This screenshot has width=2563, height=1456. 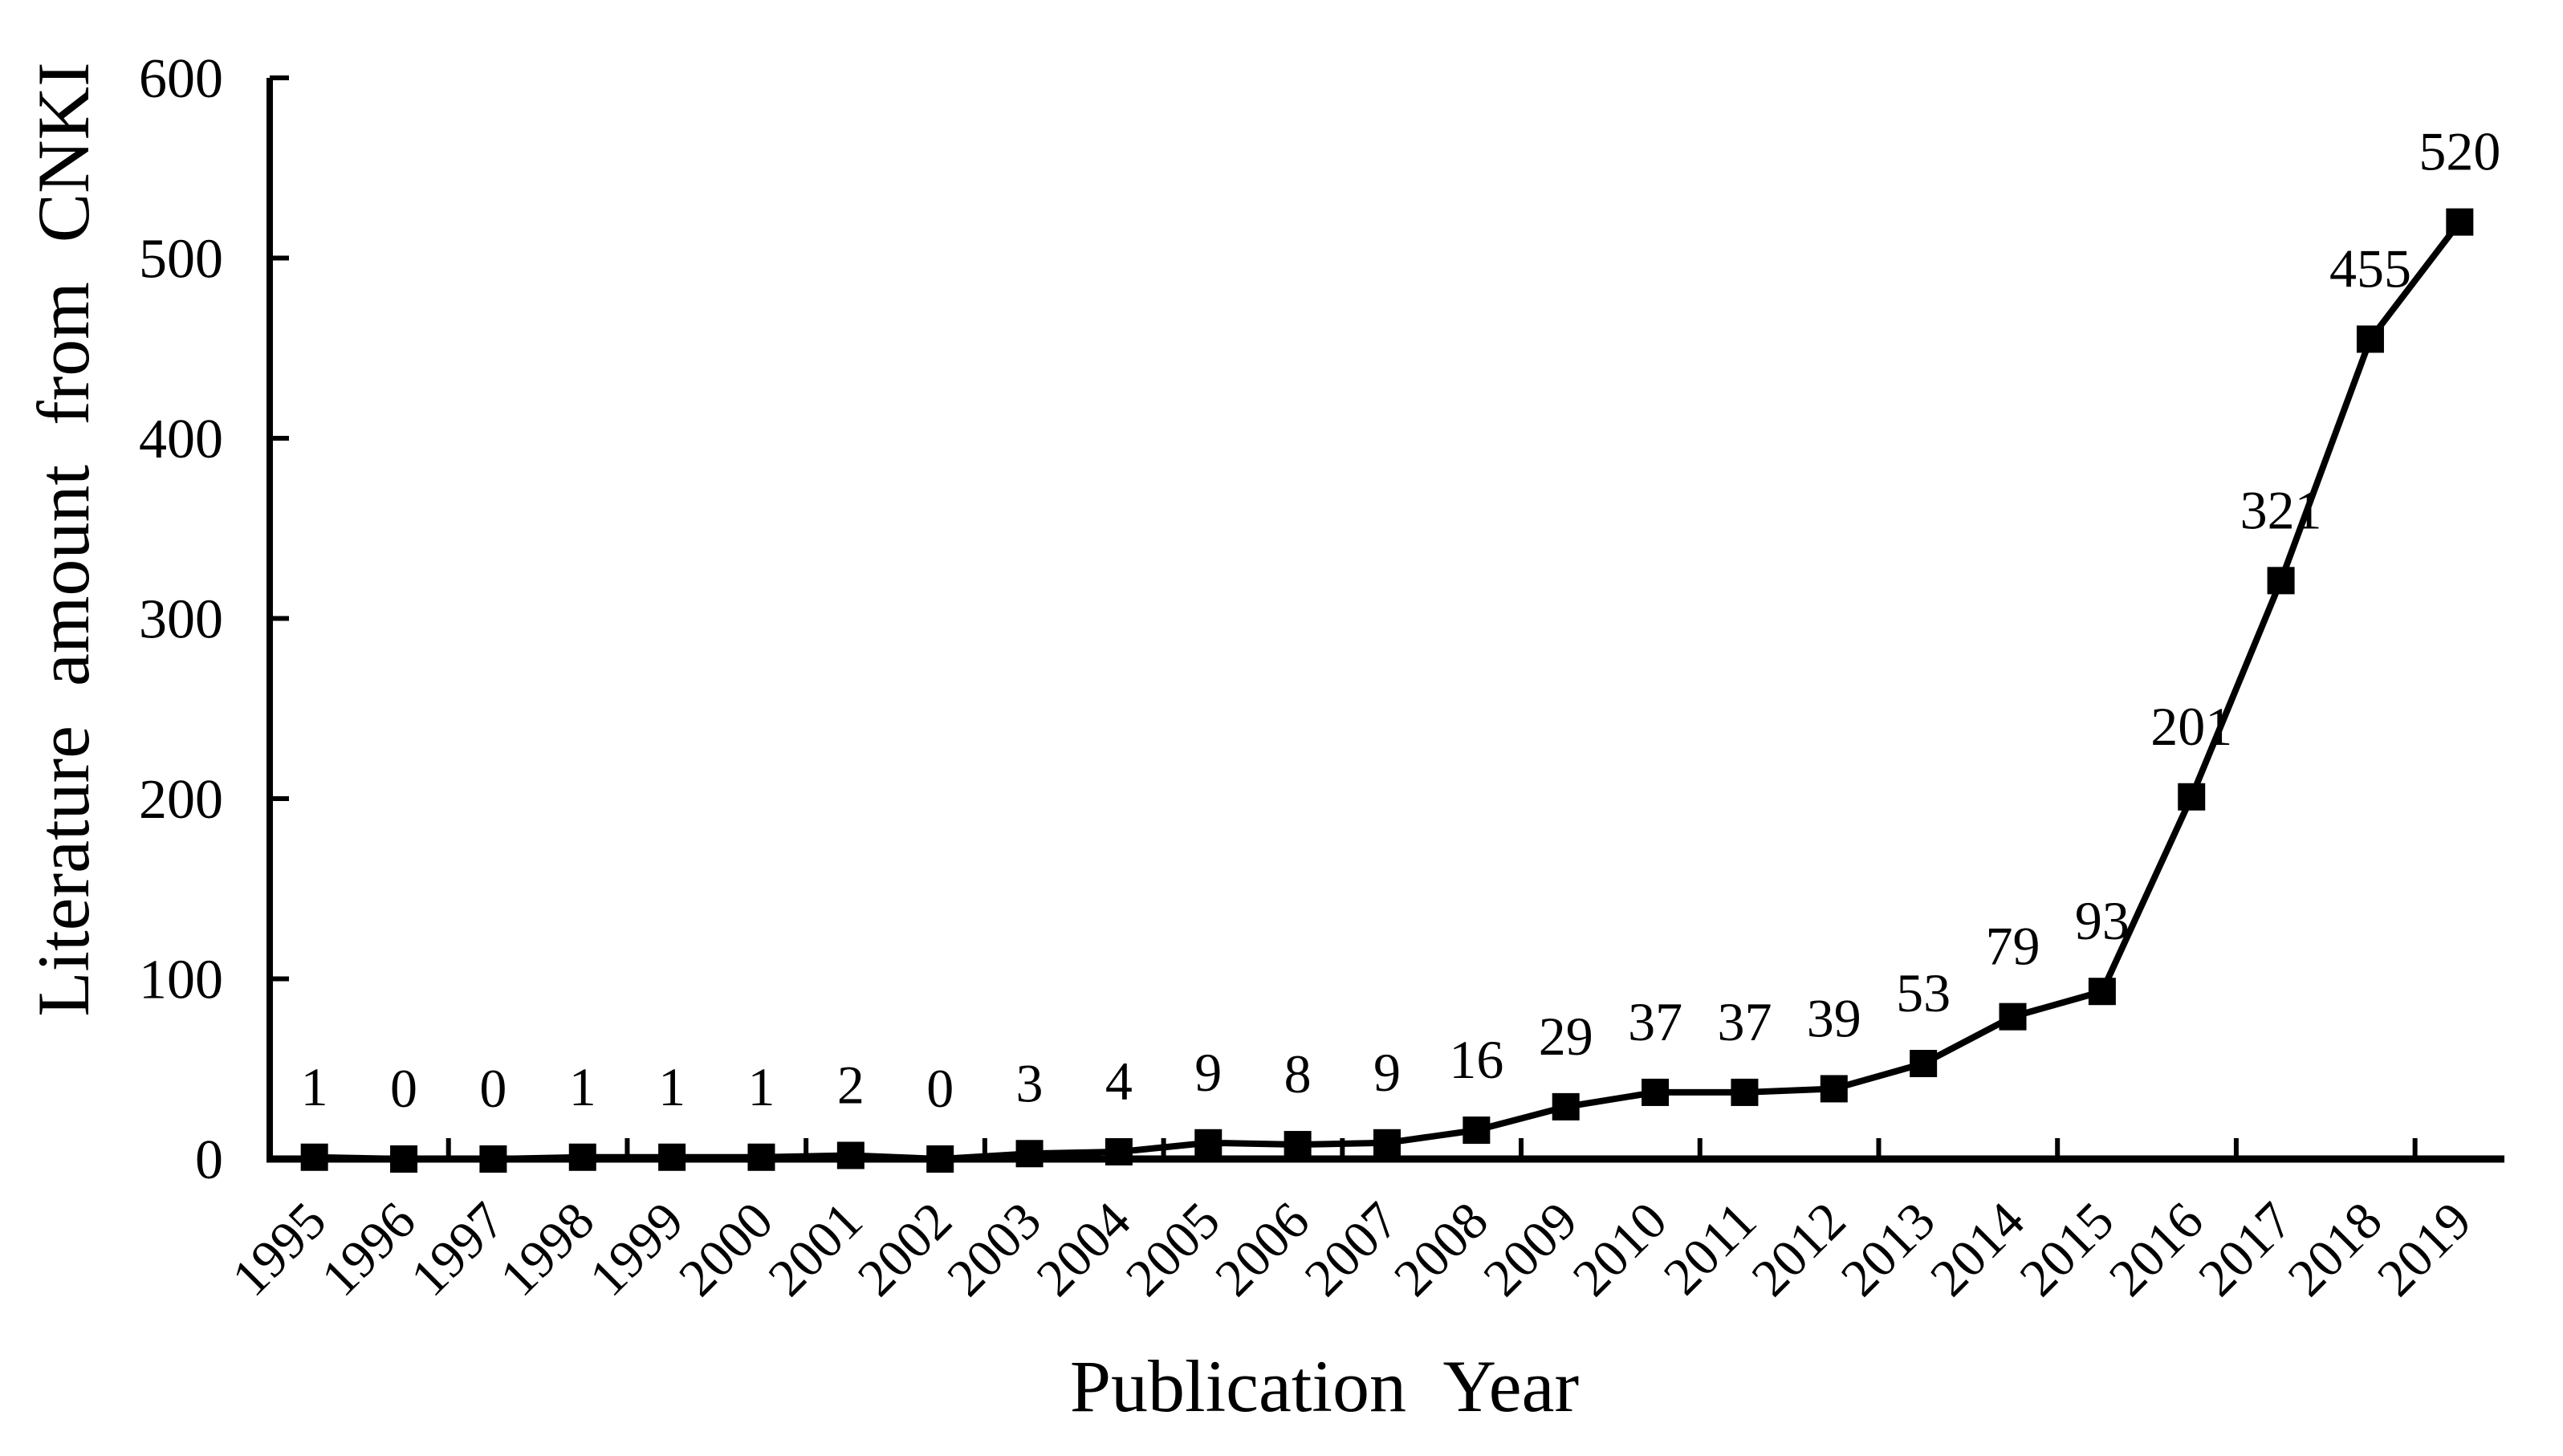 I want to click on data-label: 79, so click(x=2013, y=946).